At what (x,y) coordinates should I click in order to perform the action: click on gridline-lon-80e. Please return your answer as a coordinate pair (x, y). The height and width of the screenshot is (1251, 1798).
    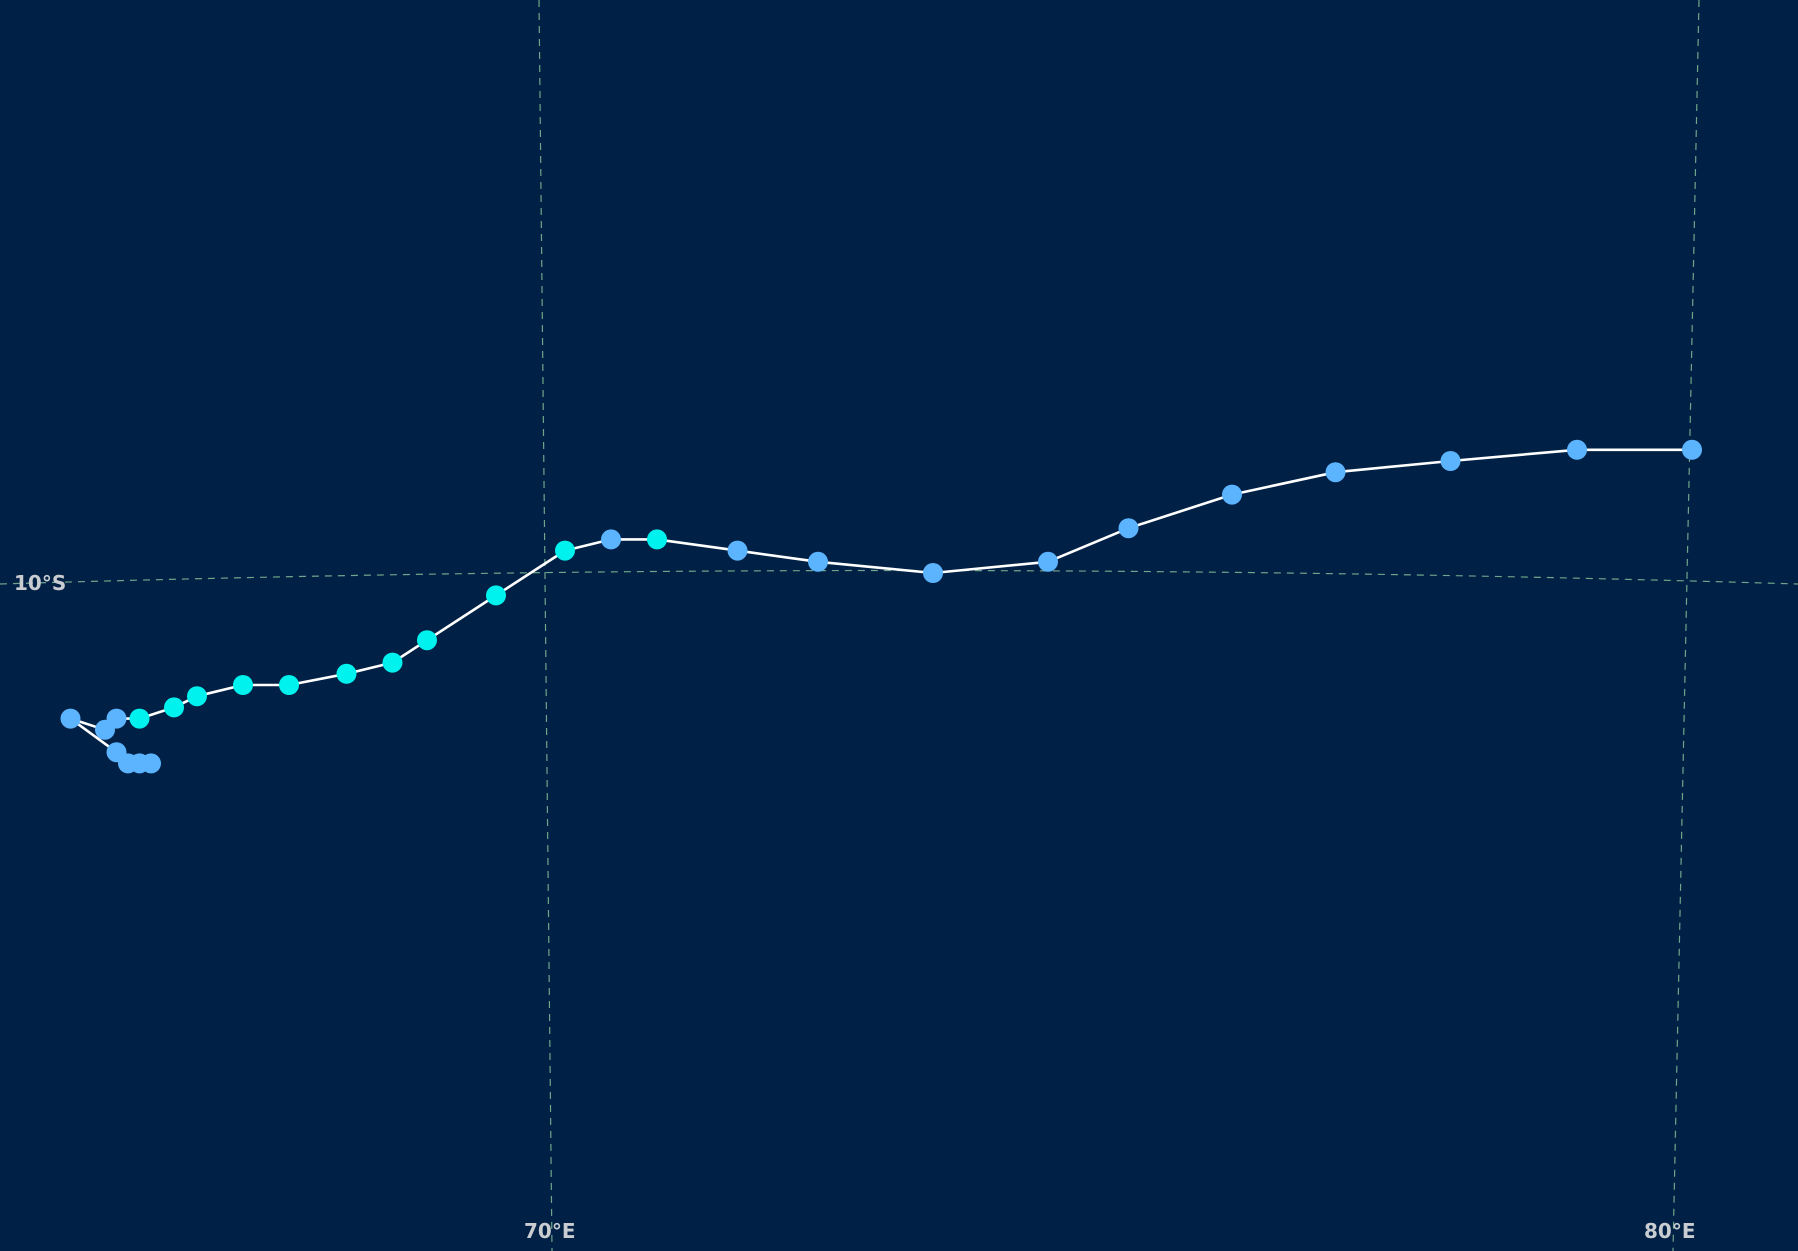
    Looking at the image, I should click on (1686, 625).